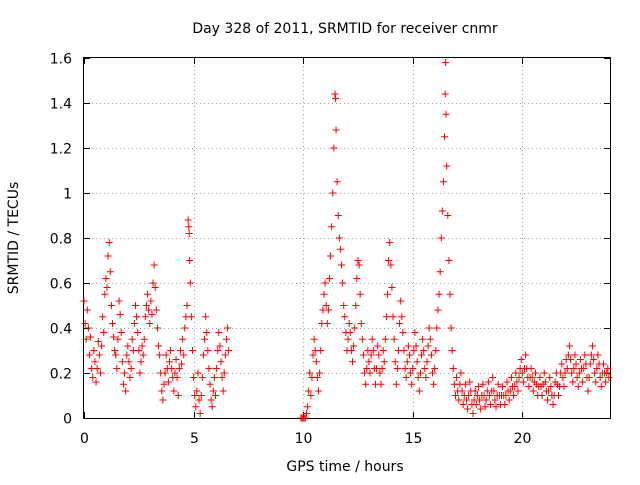 The image size is (640, 485). I want to click on x-tick-labels: 0 5 10 15 20, so click(305, 439).